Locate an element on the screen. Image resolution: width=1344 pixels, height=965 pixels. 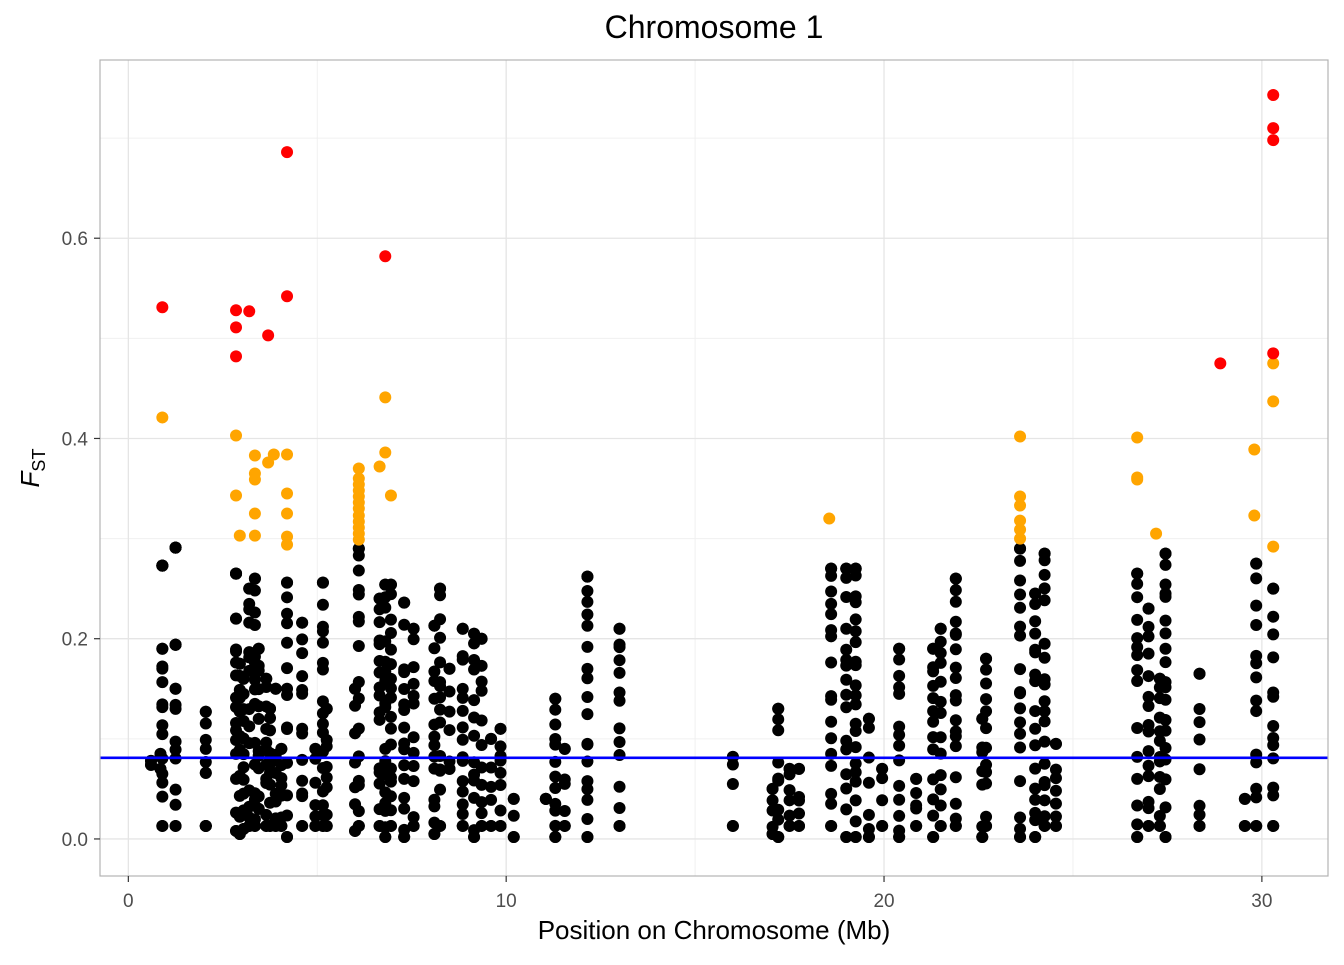
x-axis-ticks: 0 10 20 30 is located at coordinates (697, 894).